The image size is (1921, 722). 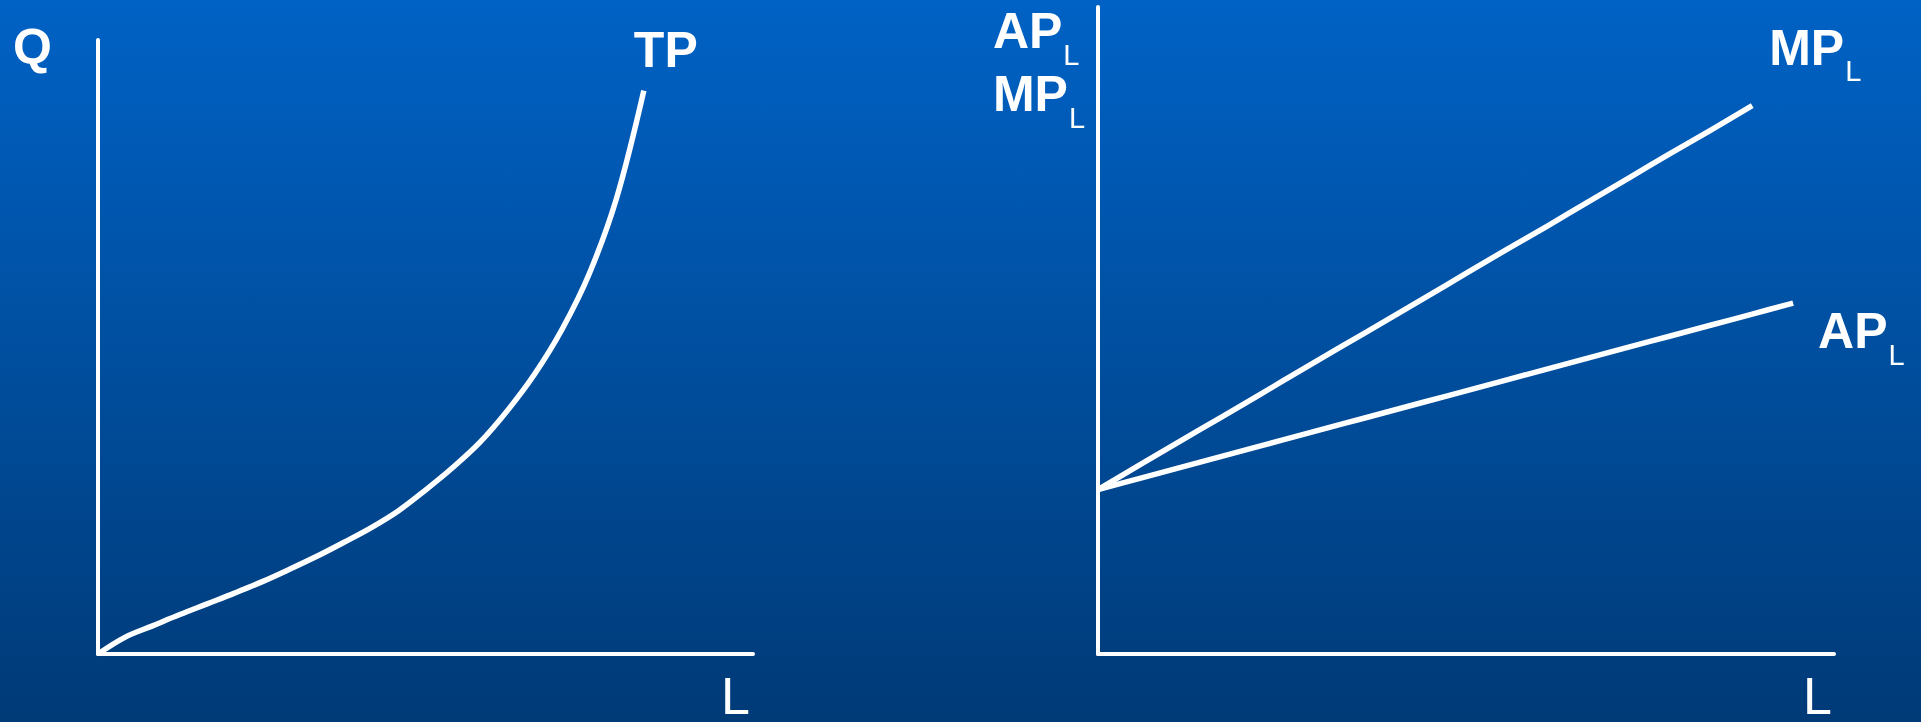 What do you see at coordinates (33, 47) in the screenshot?
I see `y-axis-title: Q` at bounding box center [33, 47].